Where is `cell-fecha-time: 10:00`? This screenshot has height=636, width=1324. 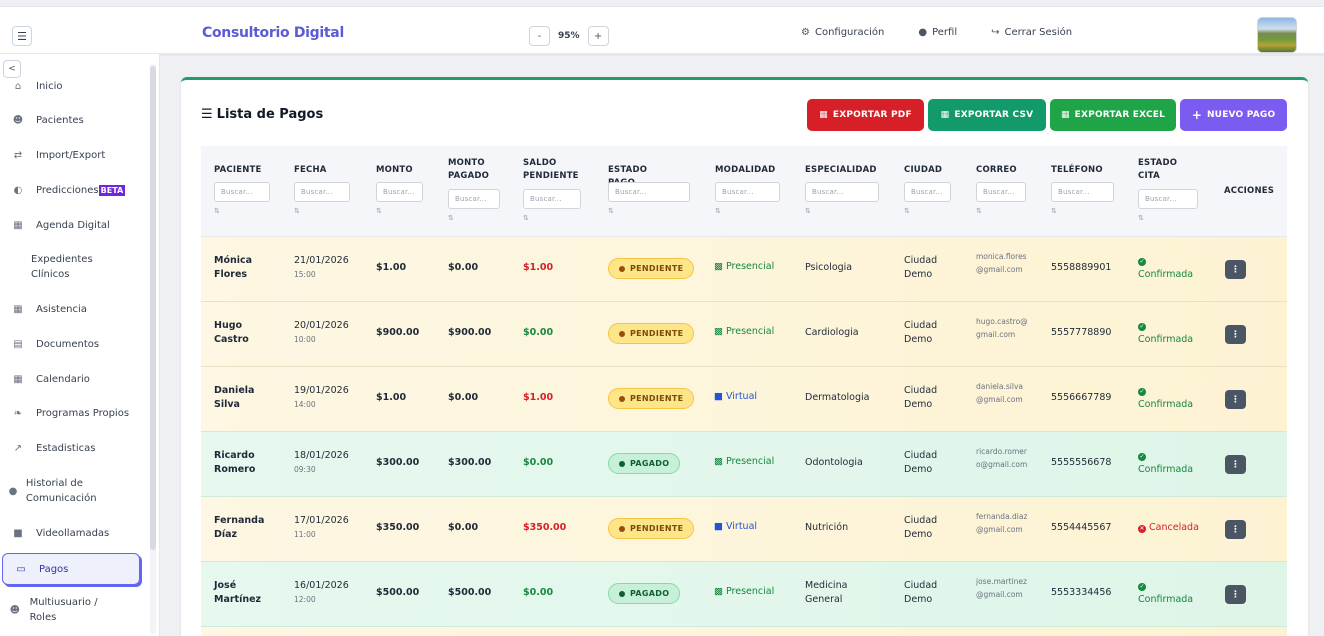
cell-fecha-time: 10:00 is located at coordinates (305, 339).